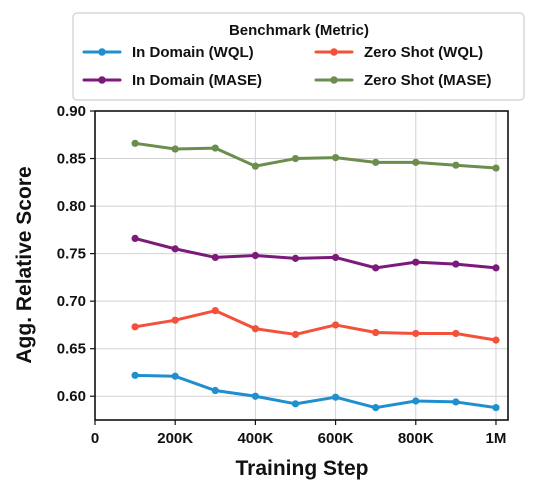 The height and width of the screenshot is (495, 539). I want to click on legend-label: Zero Shot (MASE), so click(428, 80).